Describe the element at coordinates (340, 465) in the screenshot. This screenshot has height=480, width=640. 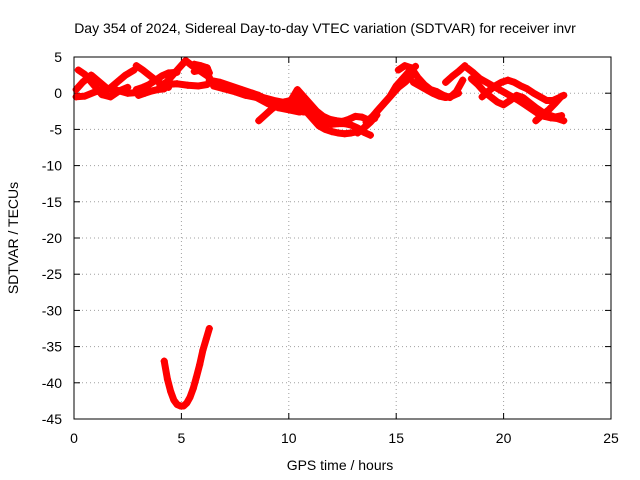
I see `x-axis-label: GPS time / hours` at that location.